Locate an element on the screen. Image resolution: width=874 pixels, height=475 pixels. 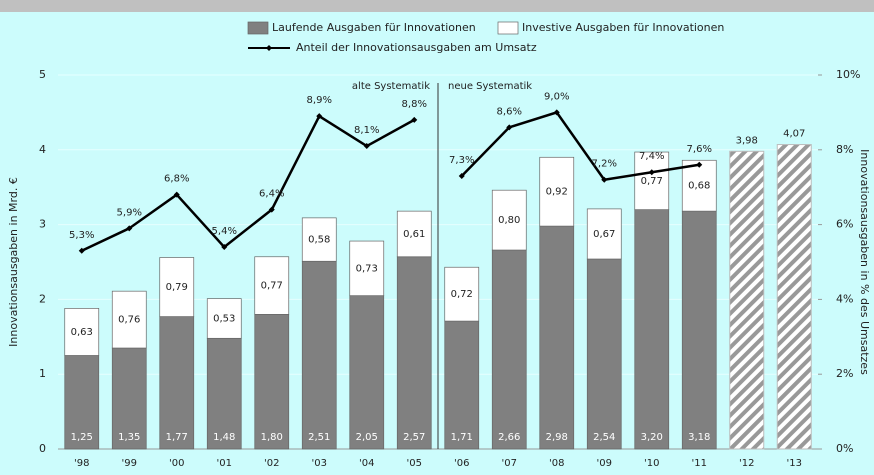
value-label: 6,8% is located at coordinates (176, 179).